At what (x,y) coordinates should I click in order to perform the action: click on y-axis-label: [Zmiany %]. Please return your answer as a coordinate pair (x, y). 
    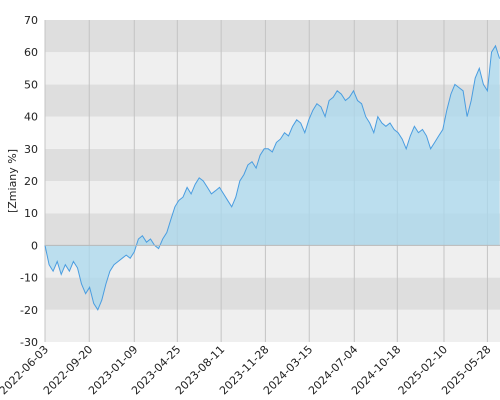
    Looking at the image, I should click on (12, 181).